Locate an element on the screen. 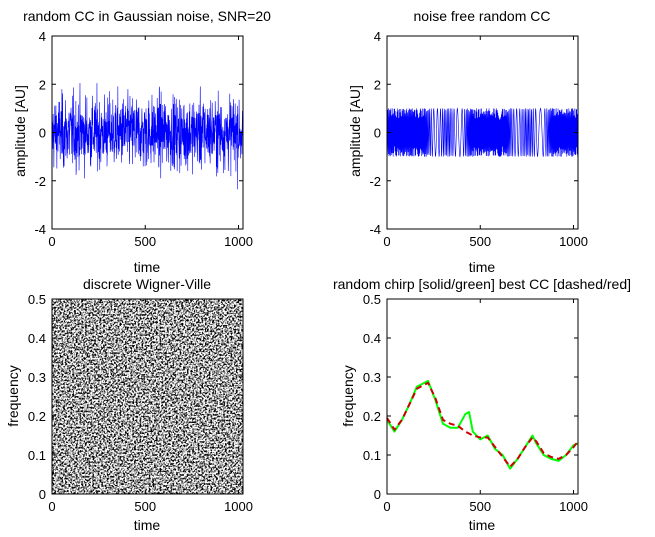 Image resolution: width=655 pixels, height=537 pixels. chart-title: random CC in Gaussian noise, SNR=20 is located at coordinates (147, 16).